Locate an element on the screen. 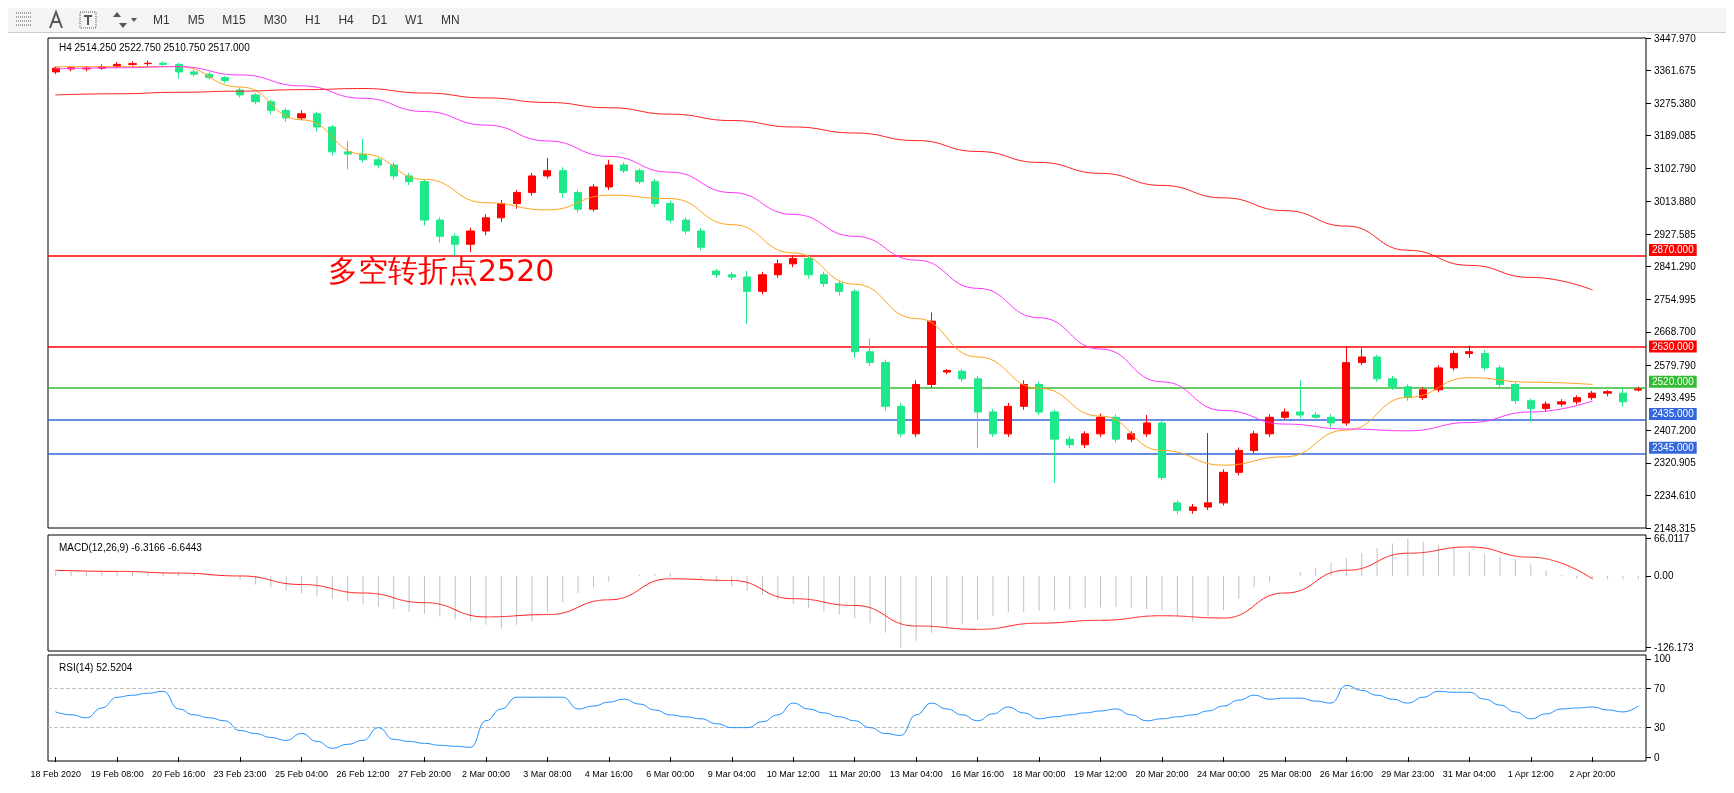 Image resolution: width=1734 pixels, height=793 pixels. x-tick-label: 2 Mar 00:00 is located at coordinates (485, 773).